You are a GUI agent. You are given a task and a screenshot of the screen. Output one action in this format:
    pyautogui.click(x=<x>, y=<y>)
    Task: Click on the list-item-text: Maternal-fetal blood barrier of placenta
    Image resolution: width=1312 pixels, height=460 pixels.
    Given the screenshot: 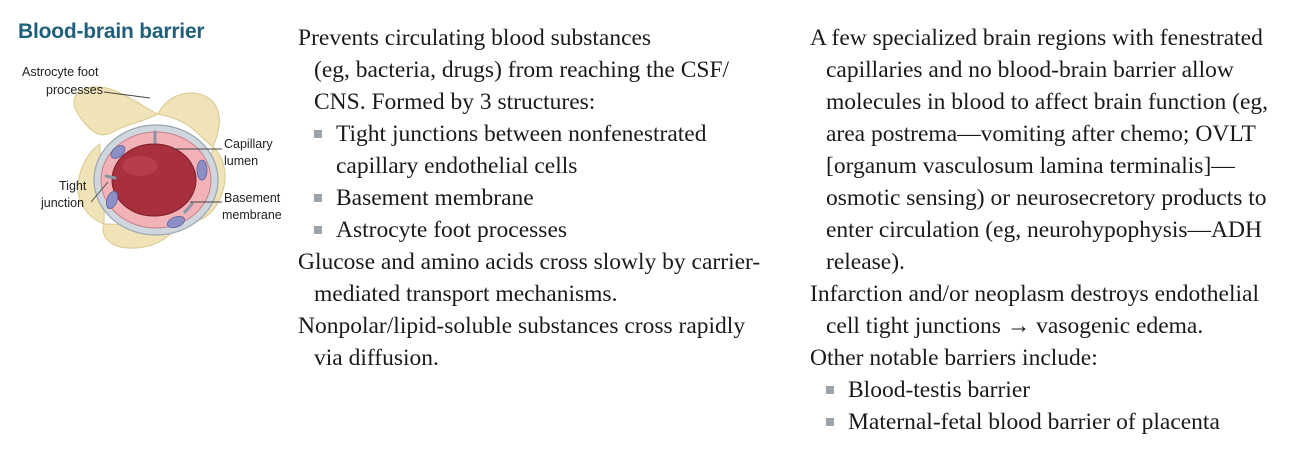 What is the action you would take?
    pyautogui.click(x=1034, y=422)
    